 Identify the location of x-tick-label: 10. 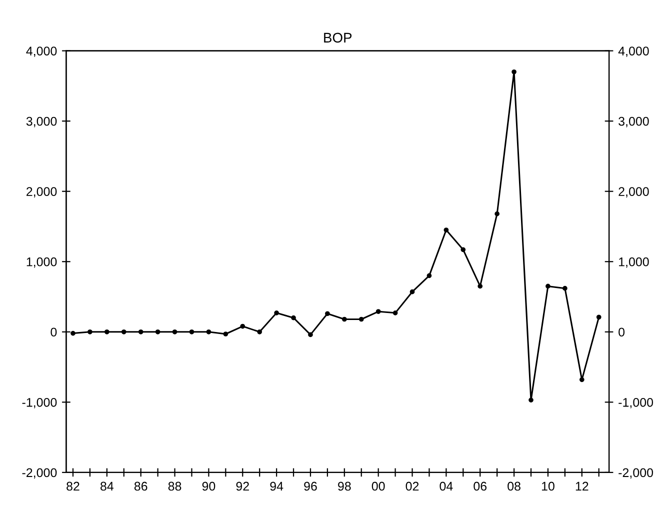
(548, 486).